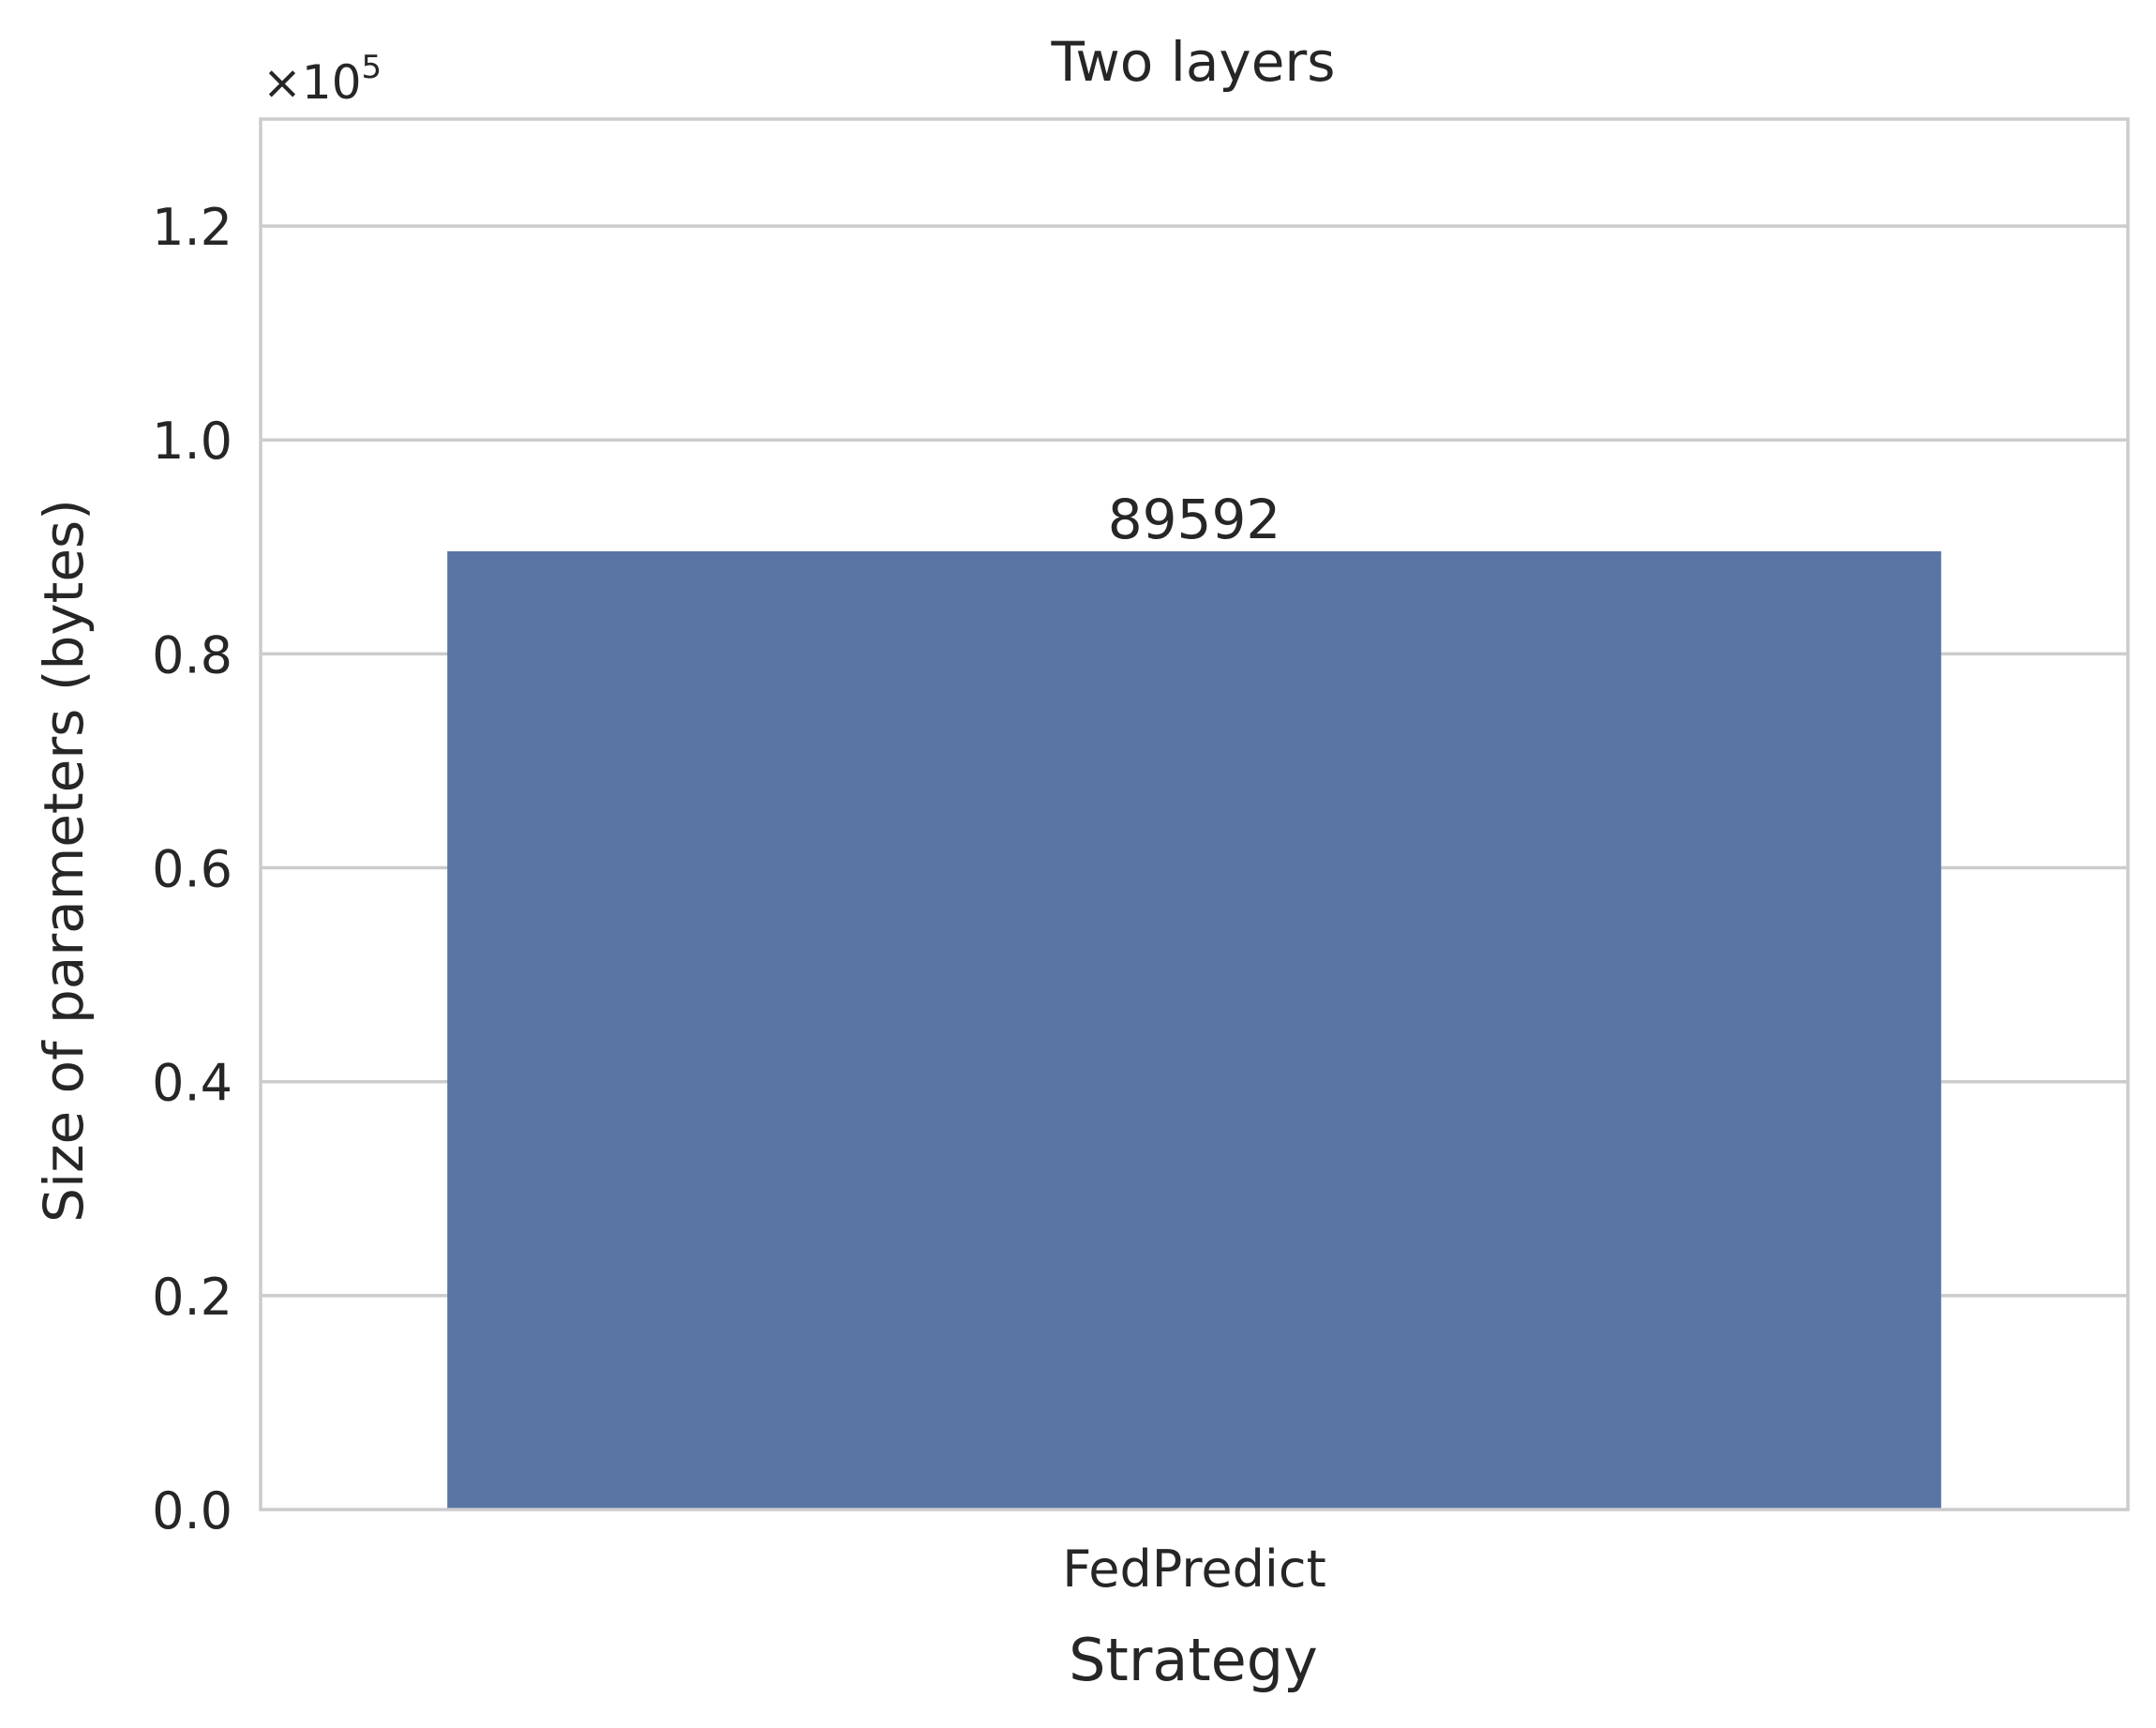 This screenshot has width=2156, height=1728. I want to click on y-tick-label: 1.2, so click(192, 227).